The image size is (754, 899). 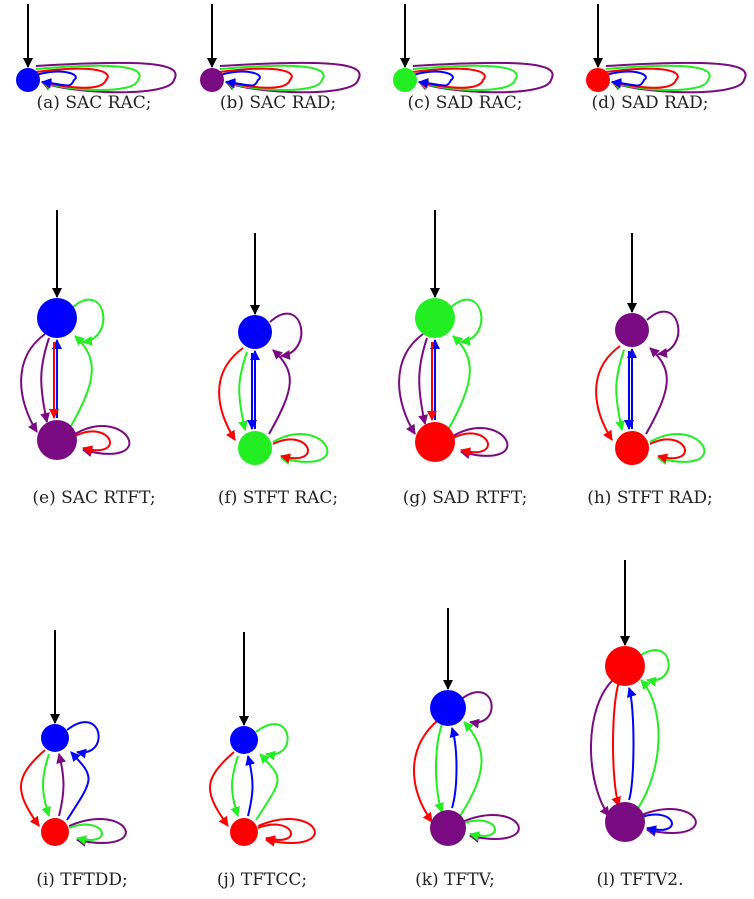 What do you see at coordinates (94, 103) in the screenshot?
I see `caption-a: (a) SAC RAC;` at bounding box center [94, 103].